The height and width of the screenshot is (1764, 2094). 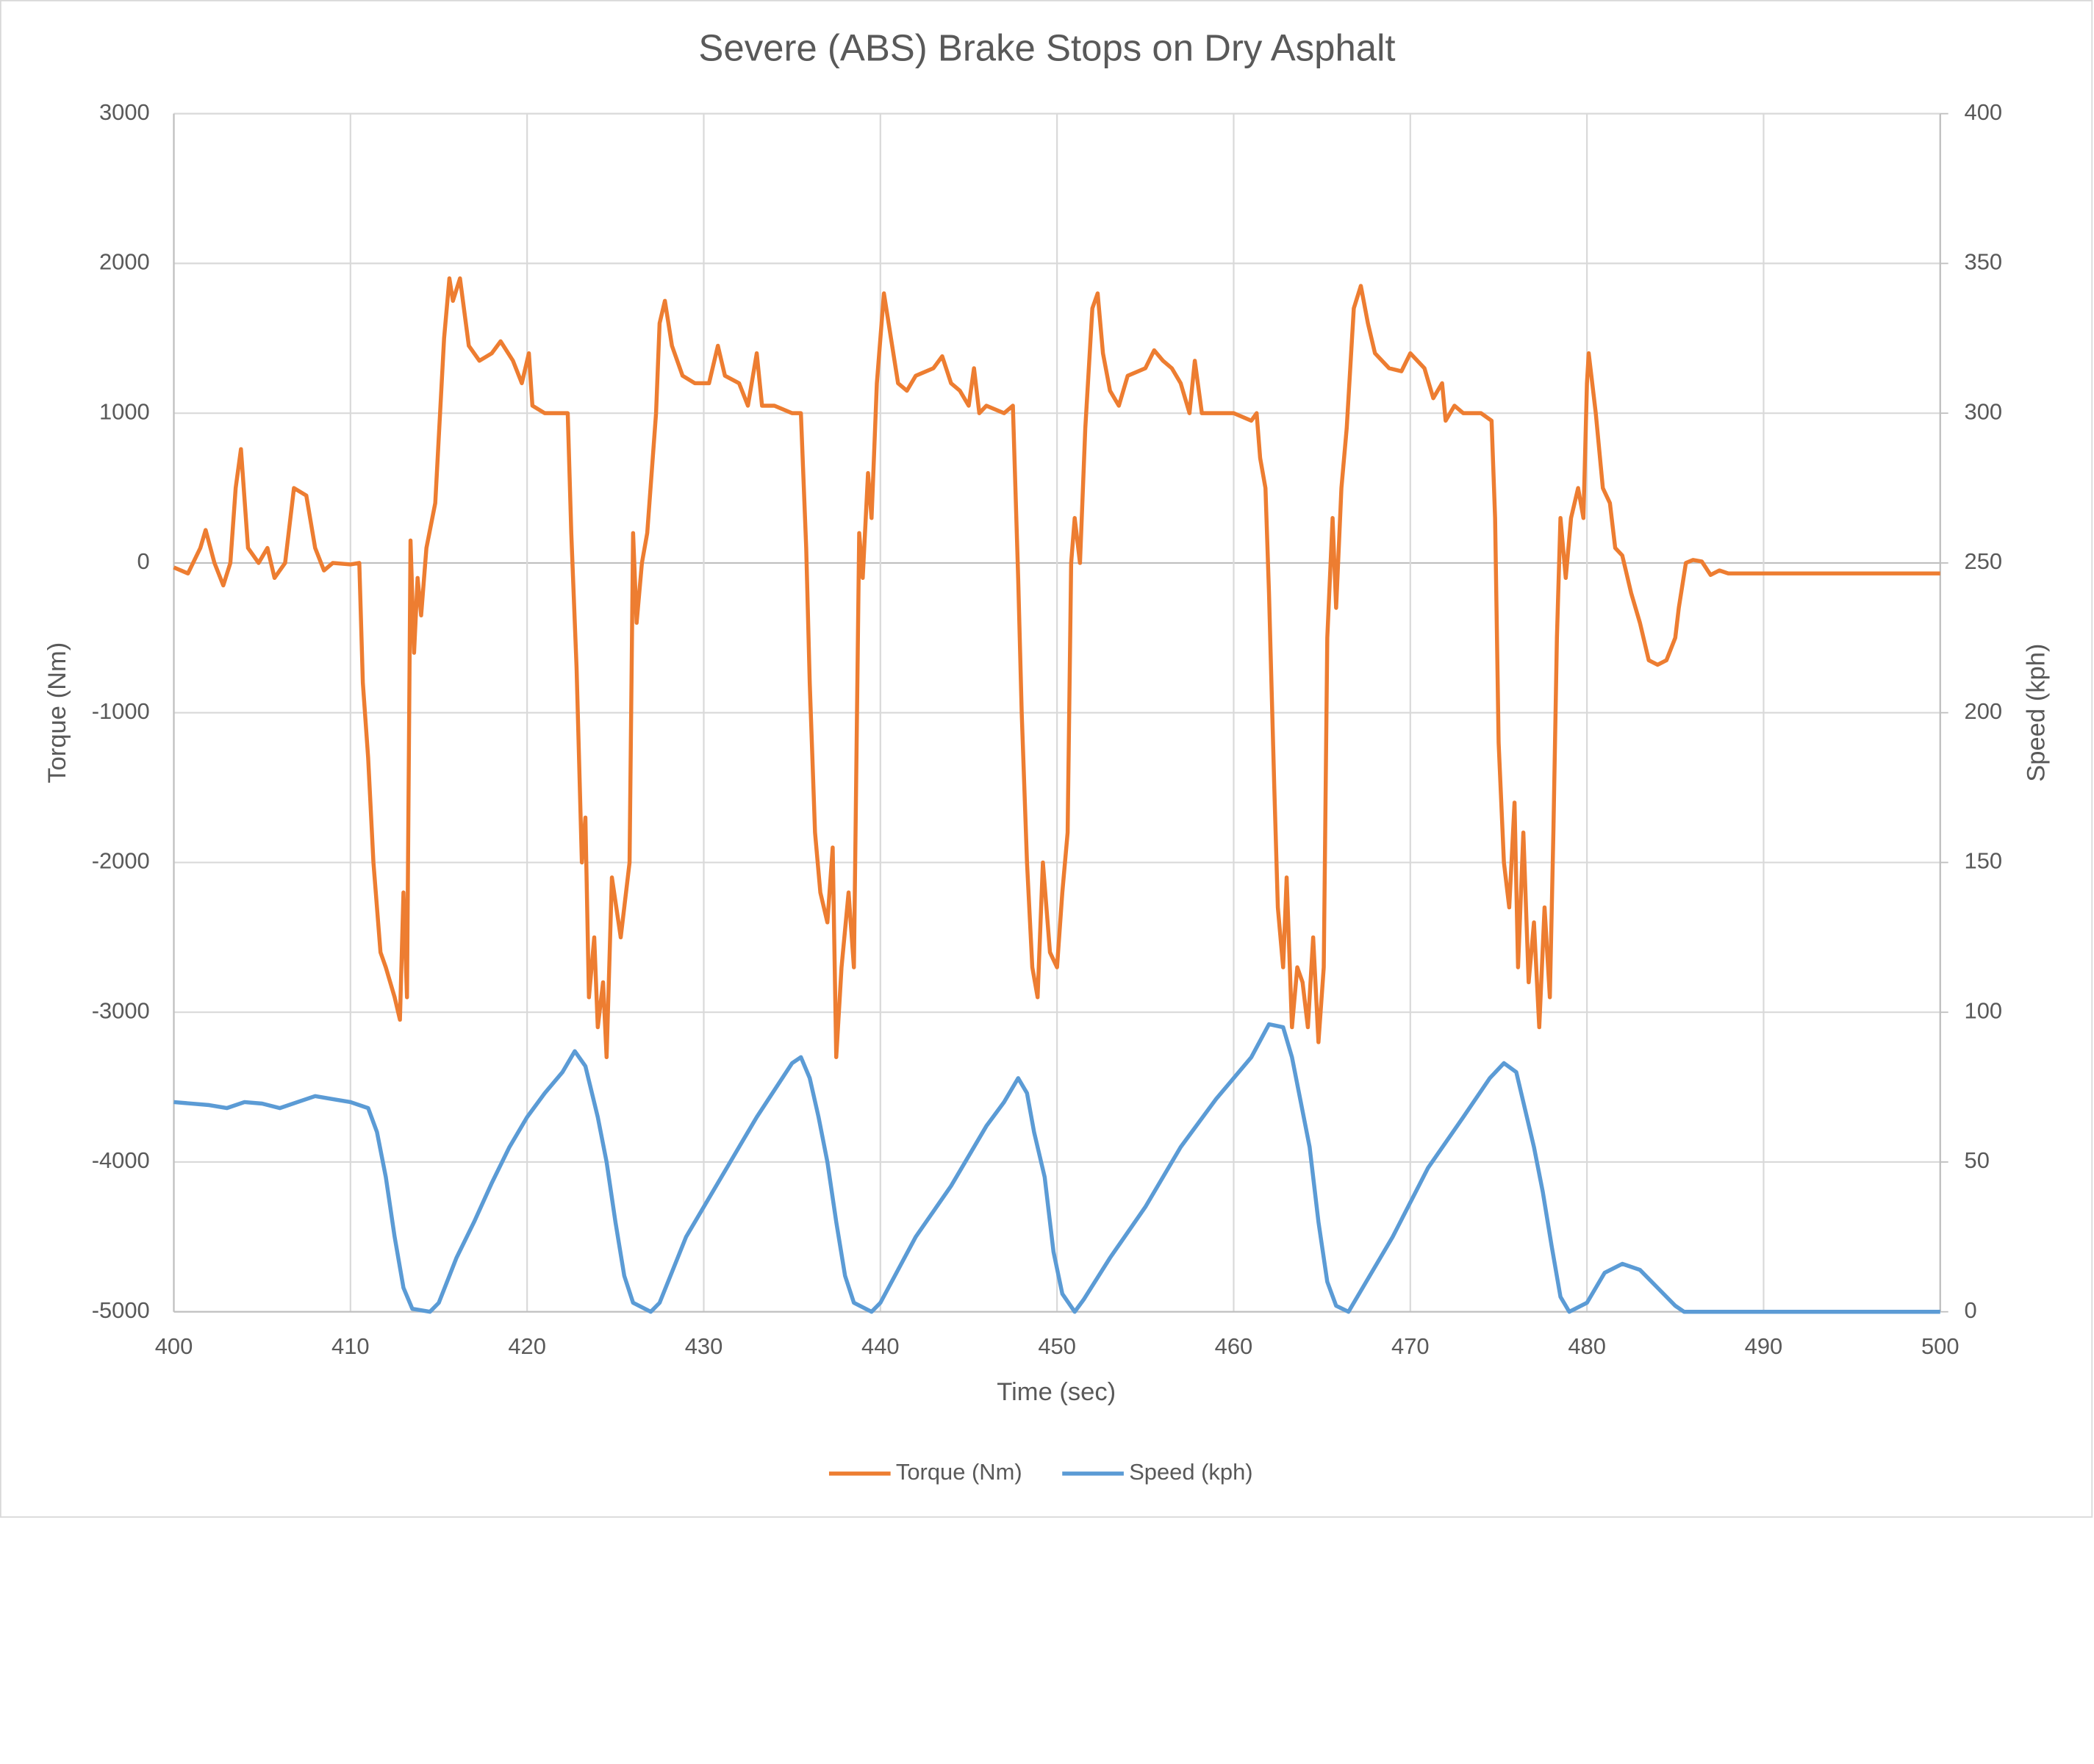 What do you see at coordinates (704, 1346) in the screenshot?
I see `x-tick-label: 430` at bounding box center [704, 1346].